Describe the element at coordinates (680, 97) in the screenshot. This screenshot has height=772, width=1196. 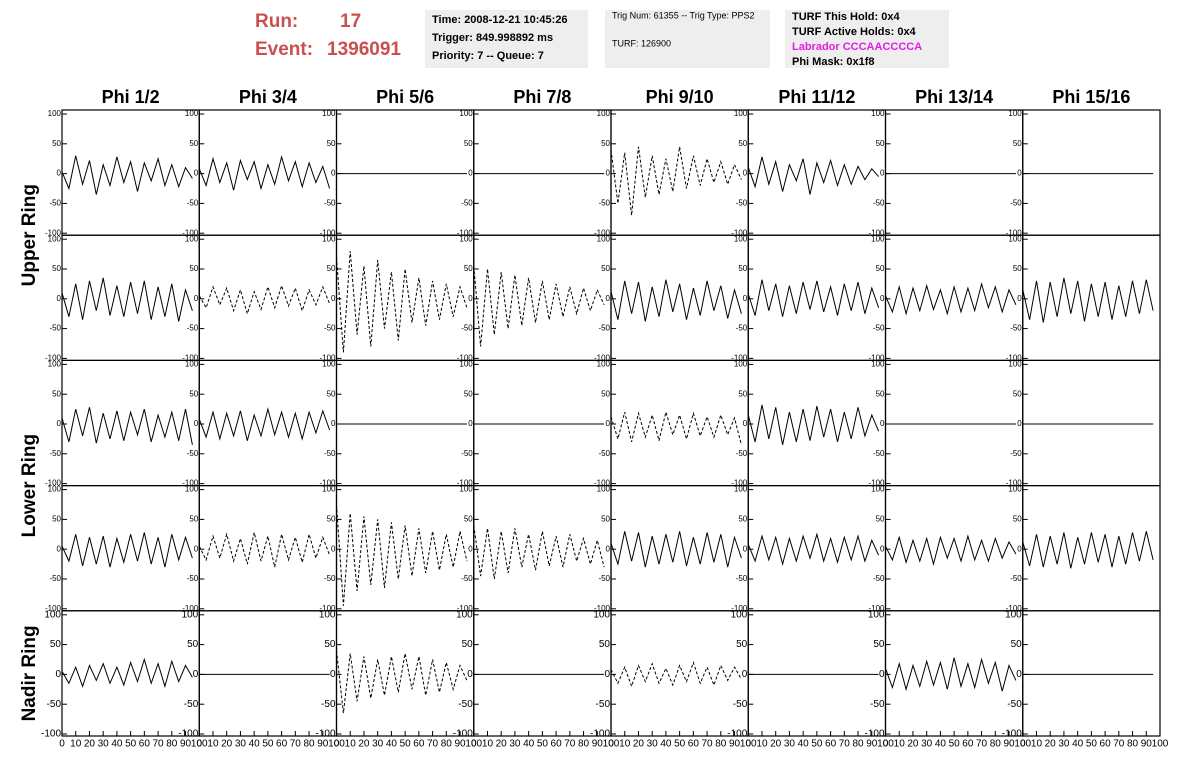
I see `column-header: Phi 9/10` at that location.